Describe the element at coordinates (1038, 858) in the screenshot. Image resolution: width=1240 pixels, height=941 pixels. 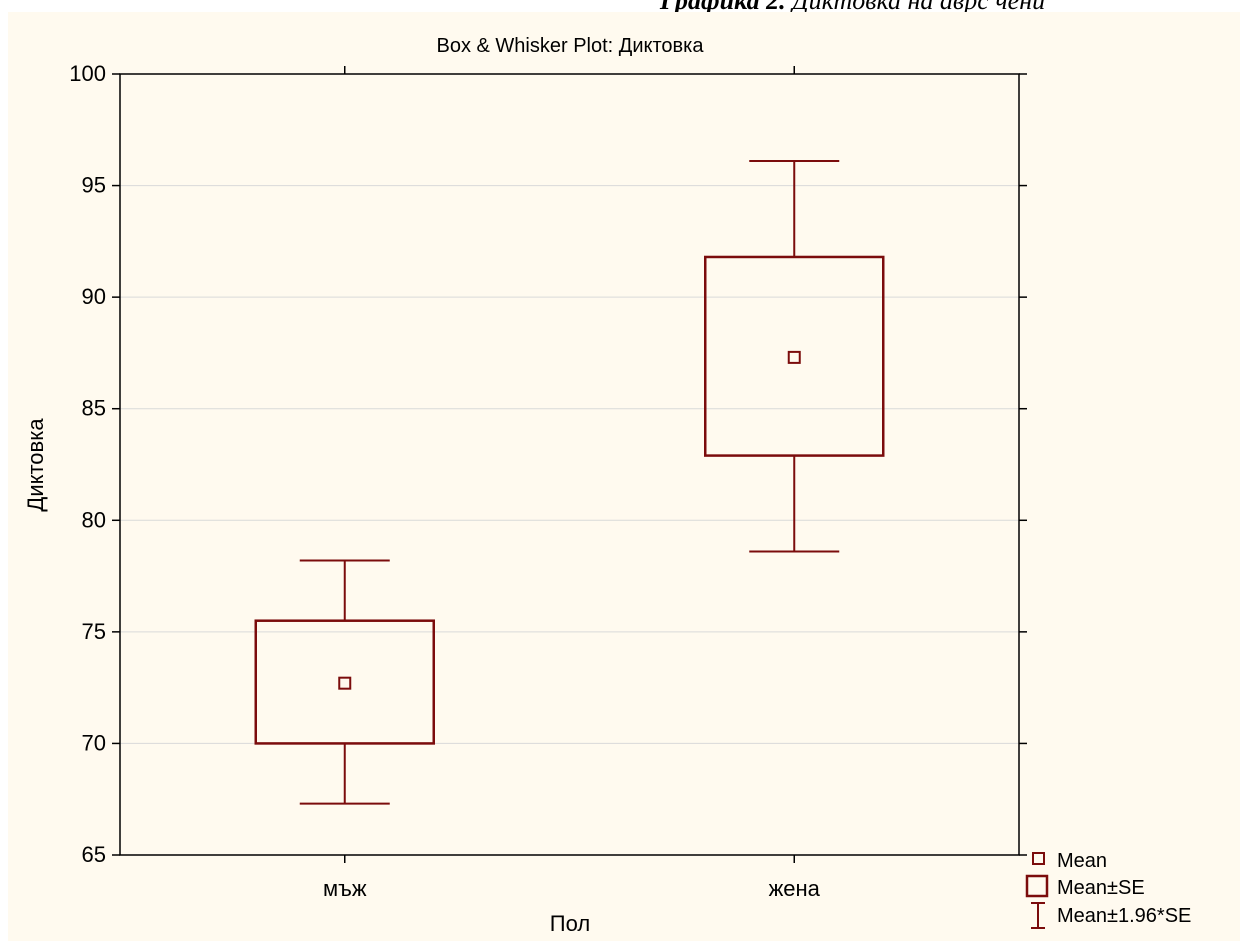
I see `legend-mean-symbol` at that location.